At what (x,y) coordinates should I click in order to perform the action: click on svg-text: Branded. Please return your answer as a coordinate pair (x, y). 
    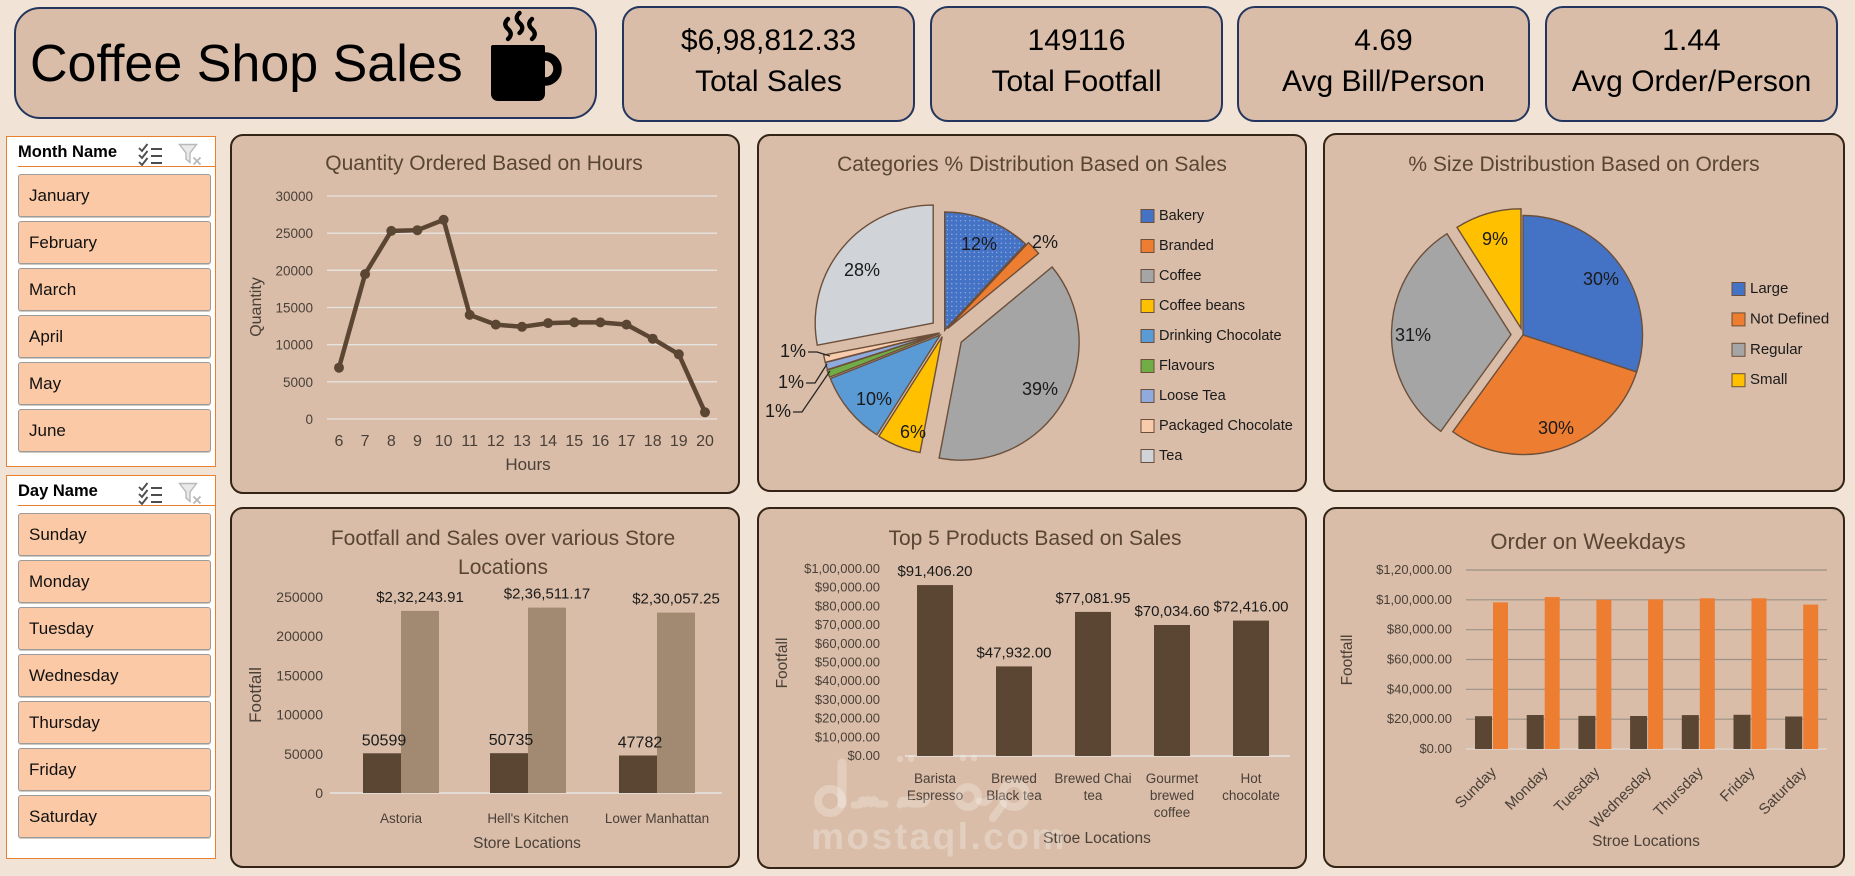
    Looking at the image, I should click on (1186, 246).